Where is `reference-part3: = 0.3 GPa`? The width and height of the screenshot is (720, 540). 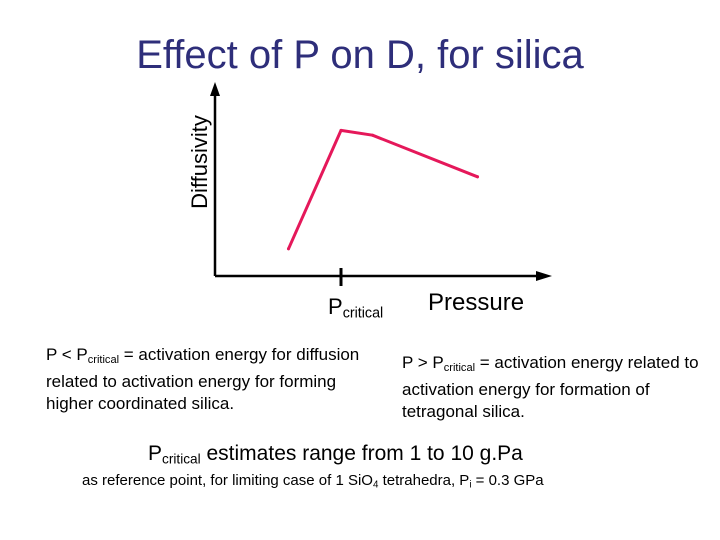
reference-part3: = 0.3 GPa is located at coordinates (507, 480).